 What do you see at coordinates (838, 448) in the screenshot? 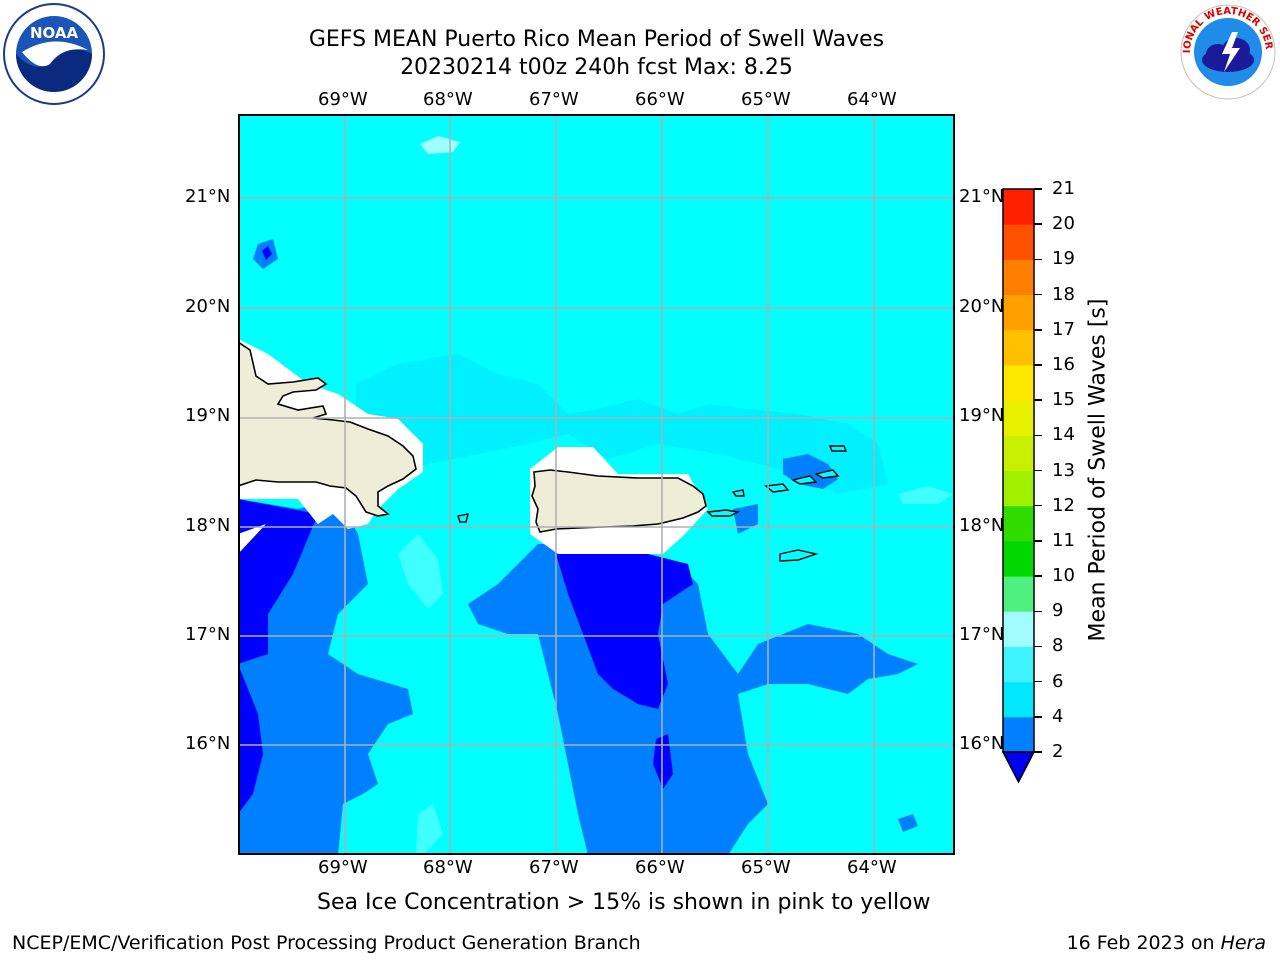
I see `land-anegada` at bounding box center [838, 448].